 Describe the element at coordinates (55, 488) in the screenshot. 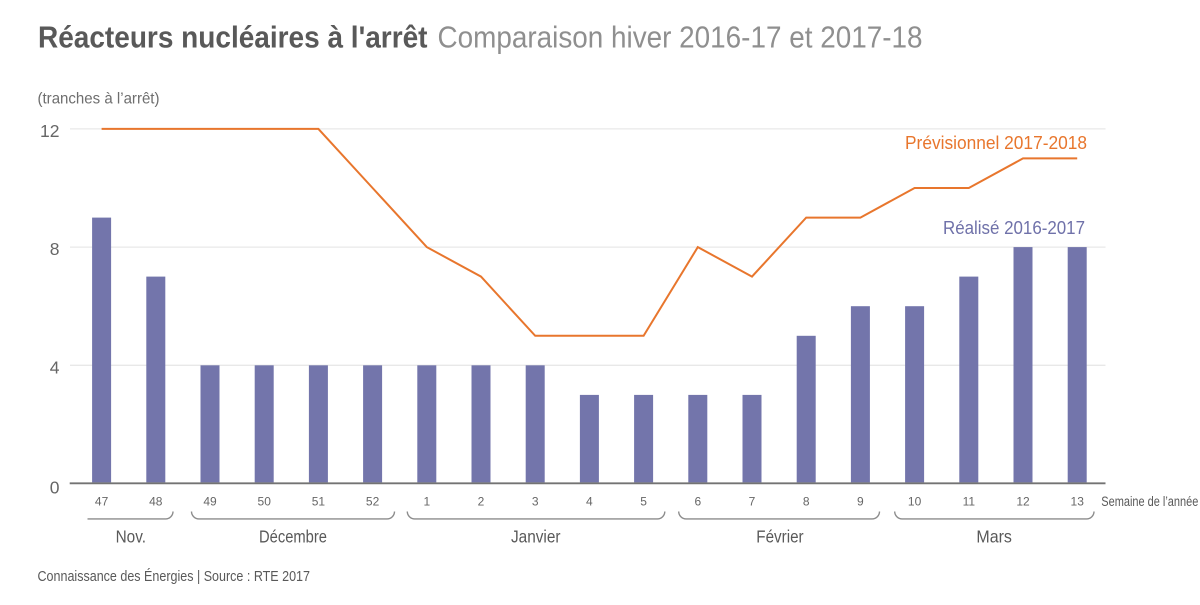

I see `svg-text: 0` at that location.